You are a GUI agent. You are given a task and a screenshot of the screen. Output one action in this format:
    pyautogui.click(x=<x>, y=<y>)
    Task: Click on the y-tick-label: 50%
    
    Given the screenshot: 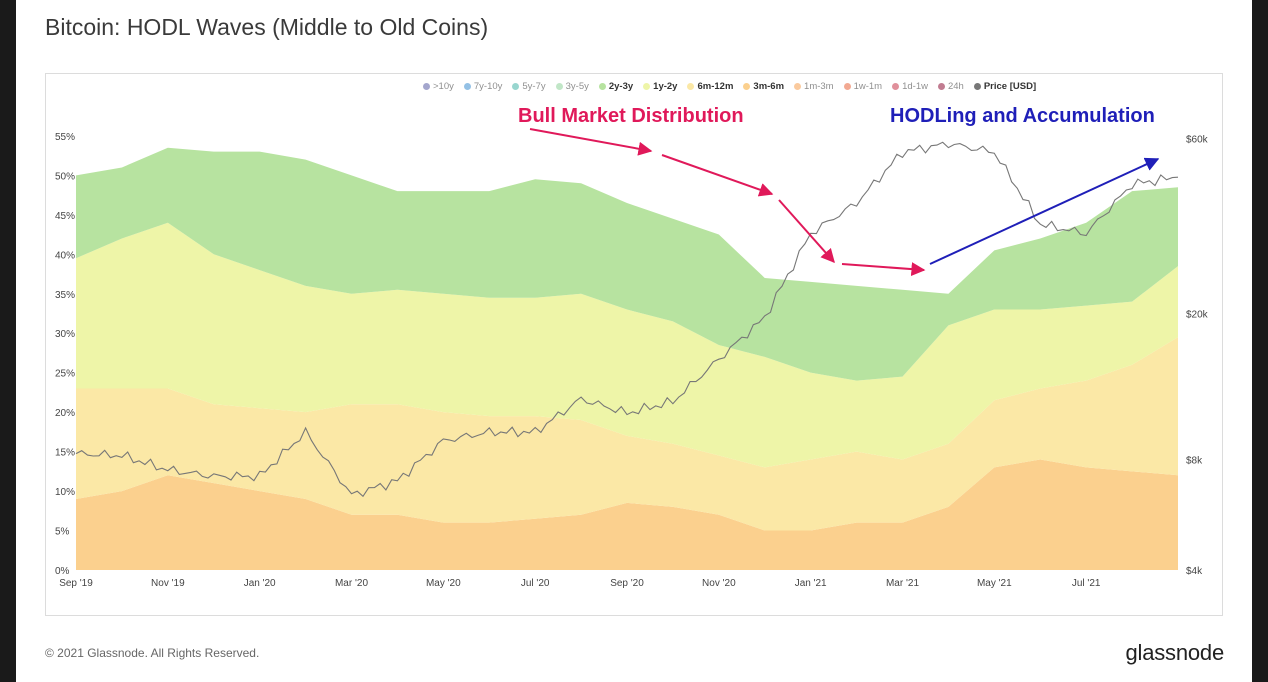 What is the action you would take?
    pyautogui.click(x=65, y=176)
    